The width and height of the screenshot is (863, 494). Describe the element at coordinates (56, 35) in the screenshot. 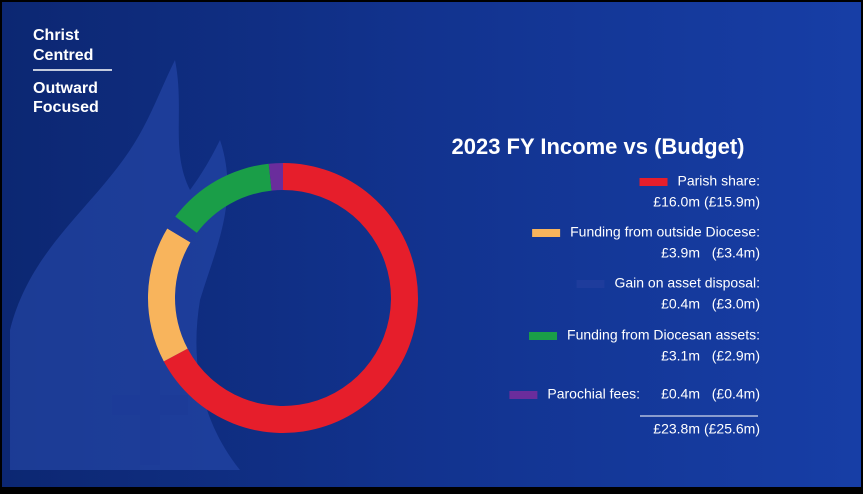

I see `brand-text: Christ` at that location.